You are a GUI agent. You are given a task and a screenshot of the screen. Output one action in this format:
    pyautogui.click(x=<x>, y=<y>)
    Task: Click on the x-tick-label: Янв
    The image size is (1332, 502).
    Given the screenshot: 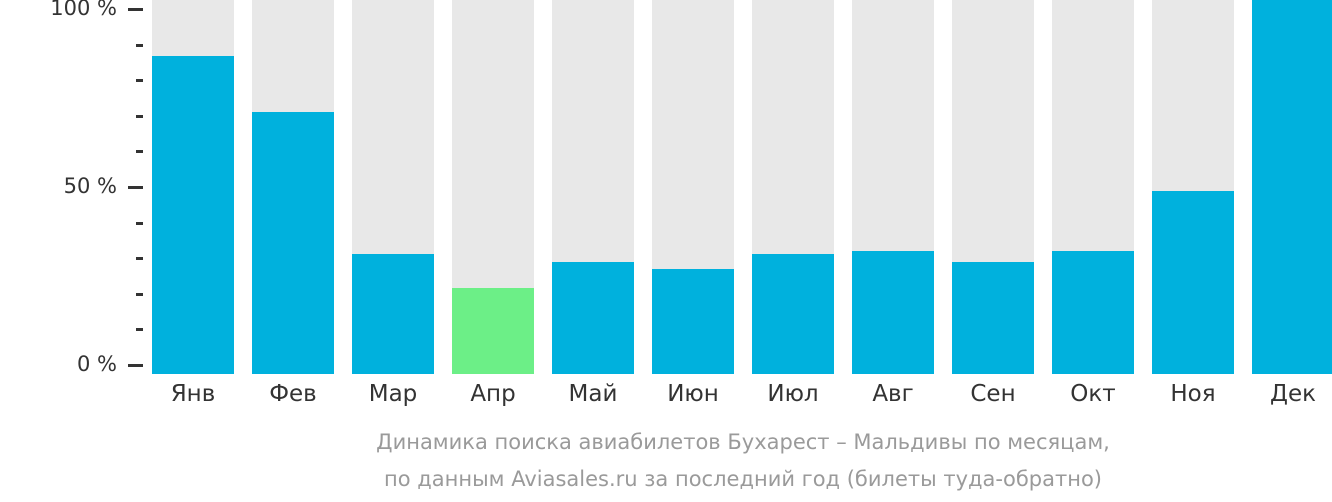 What is the action you would take?
    pyautogui.click(x=193, y=394)
    